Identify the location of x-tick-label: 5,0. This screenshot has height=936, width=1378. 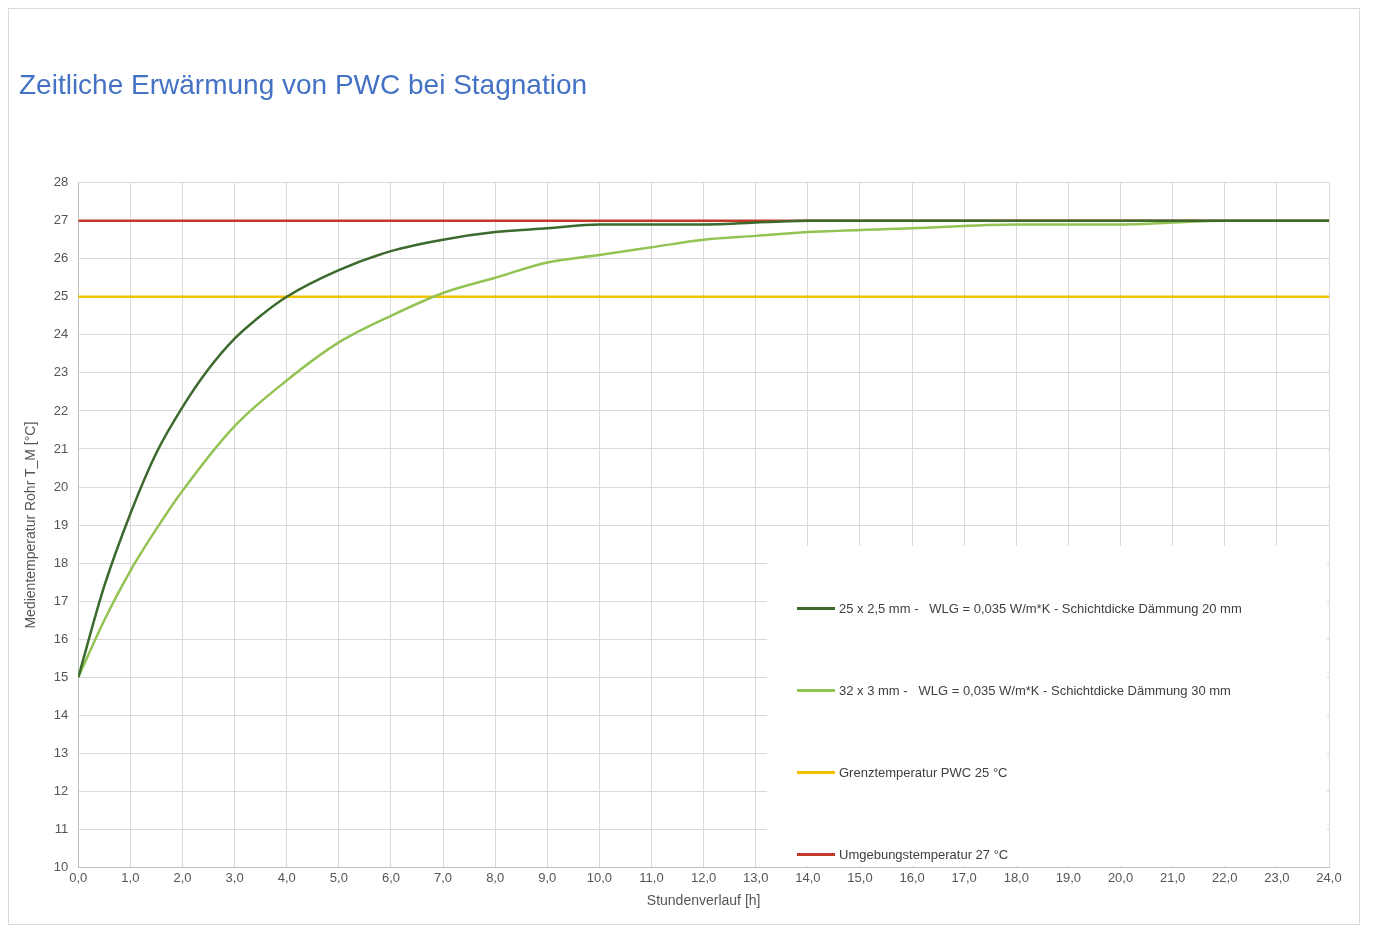
(338, 877).